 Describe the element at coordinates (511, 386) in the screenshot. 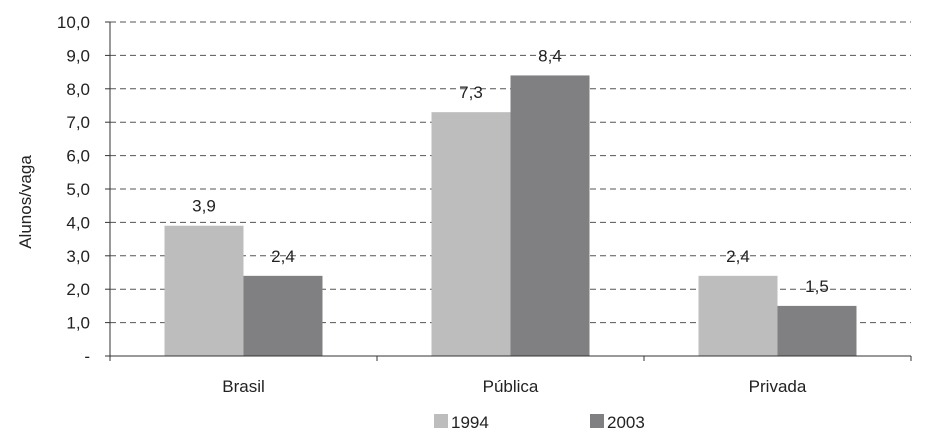

I see `category-label: Pública` at that location.